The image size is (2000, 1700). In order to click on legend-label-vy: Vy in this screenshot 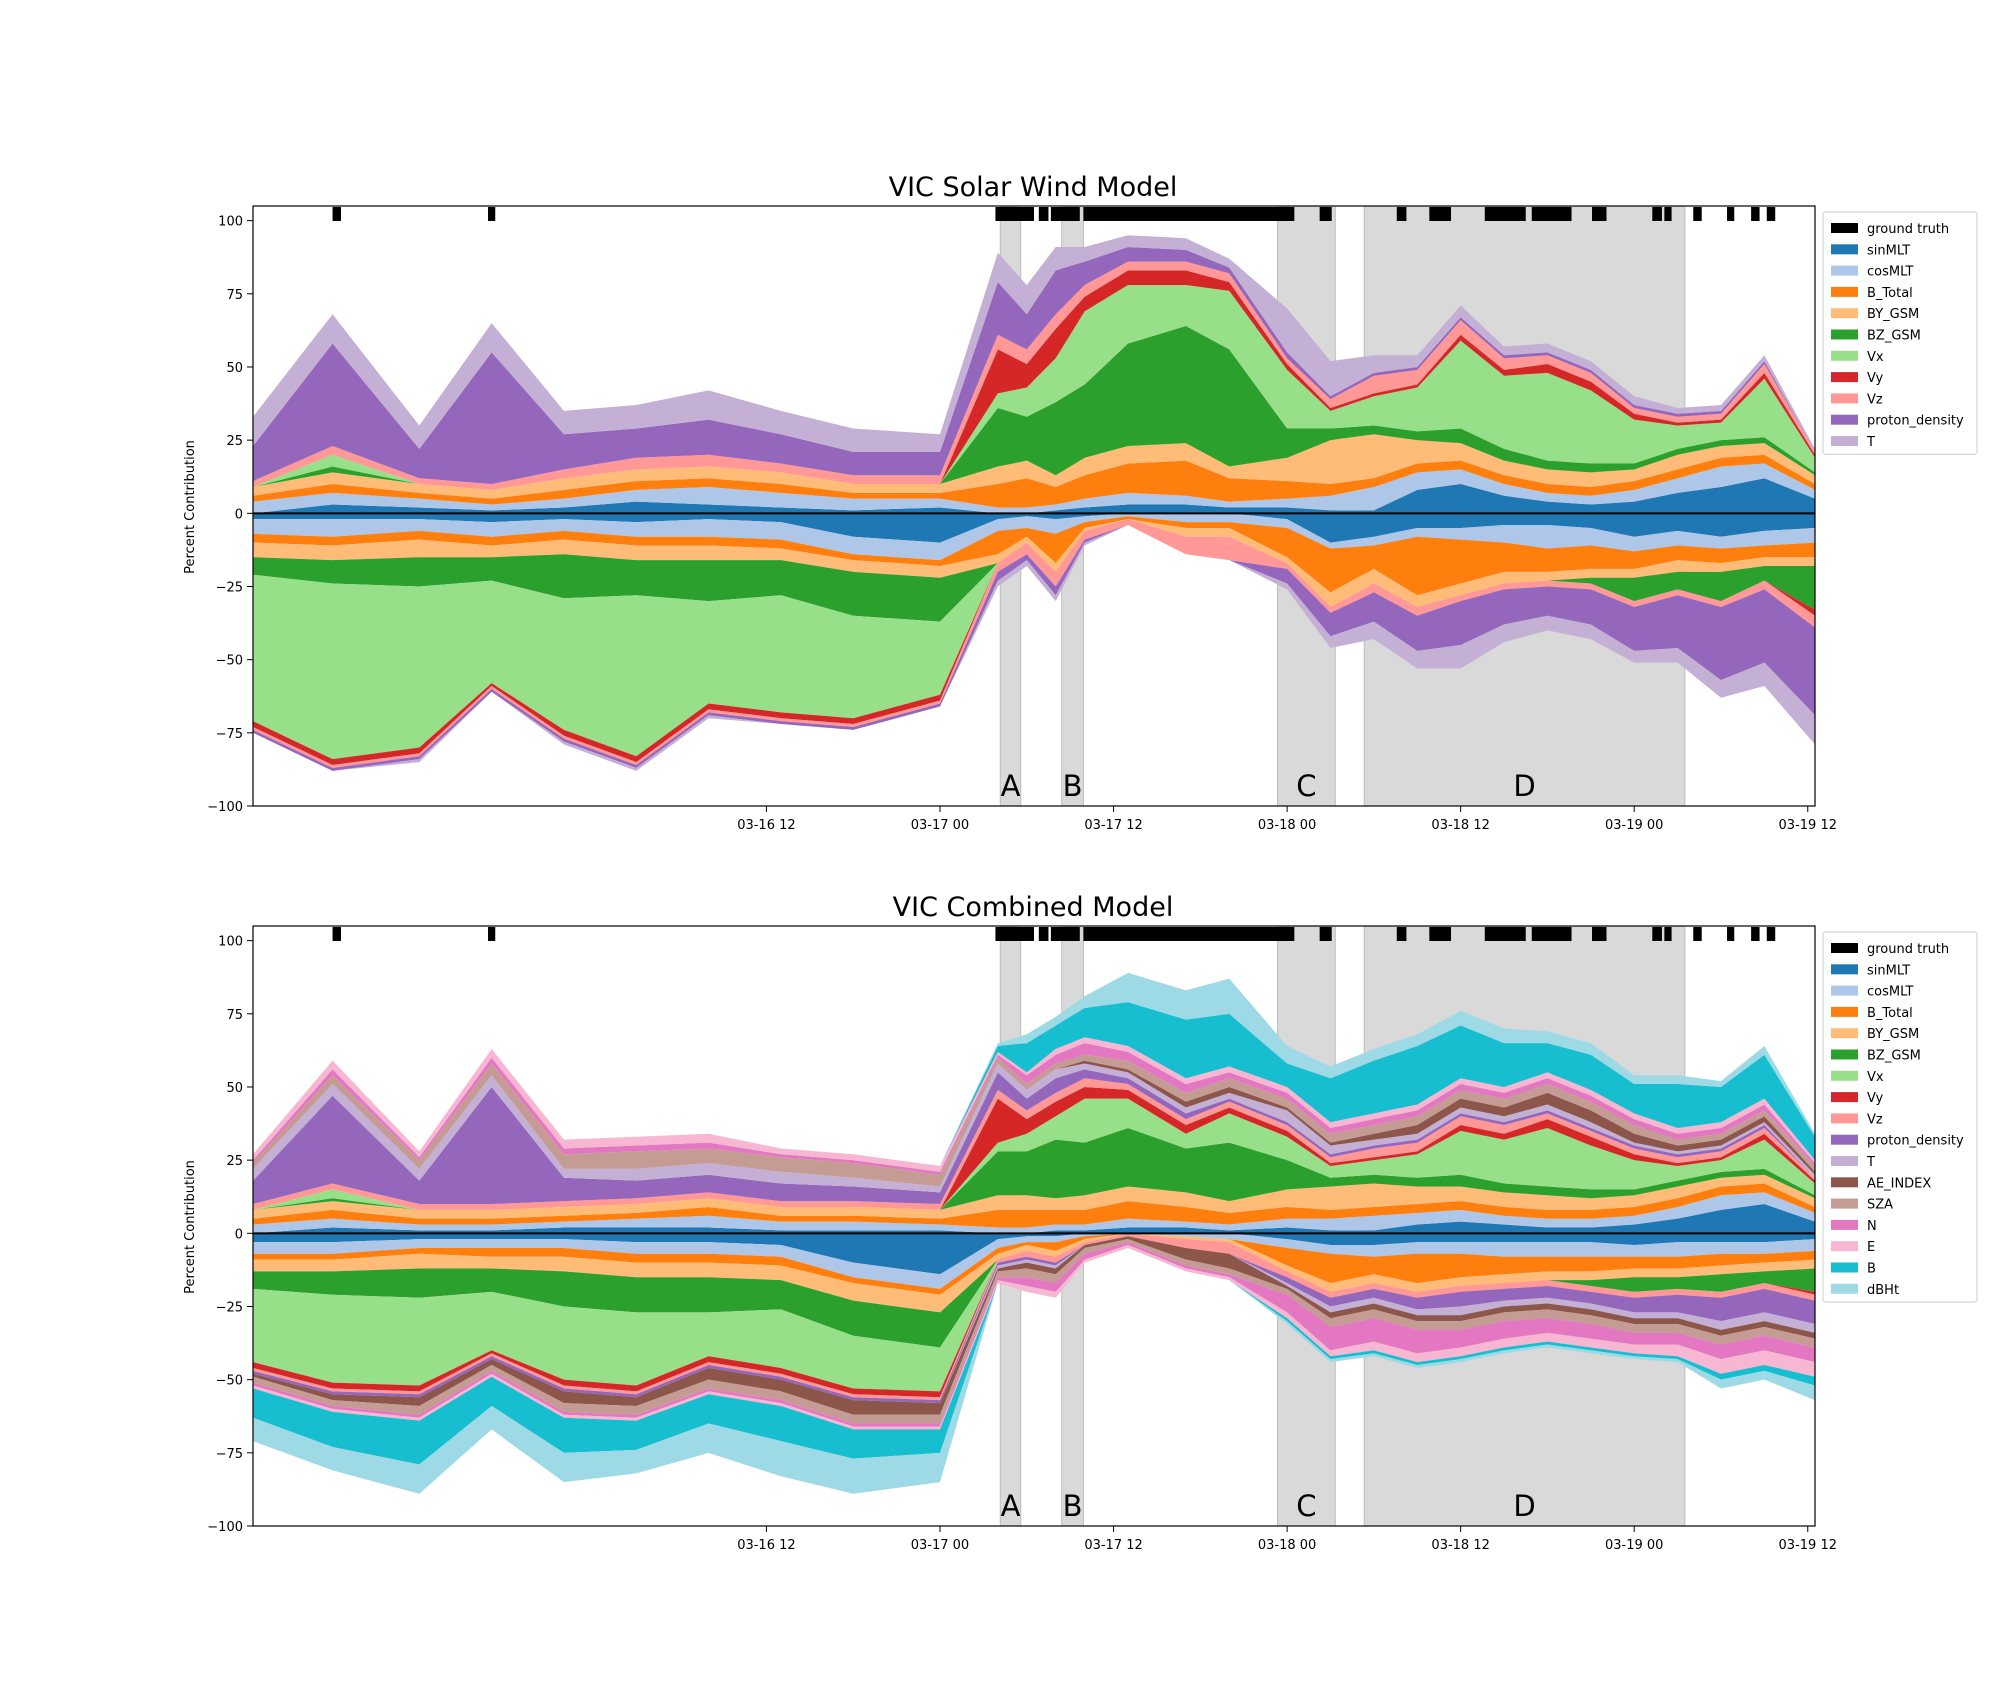, I will do `click(1875, 378)`.